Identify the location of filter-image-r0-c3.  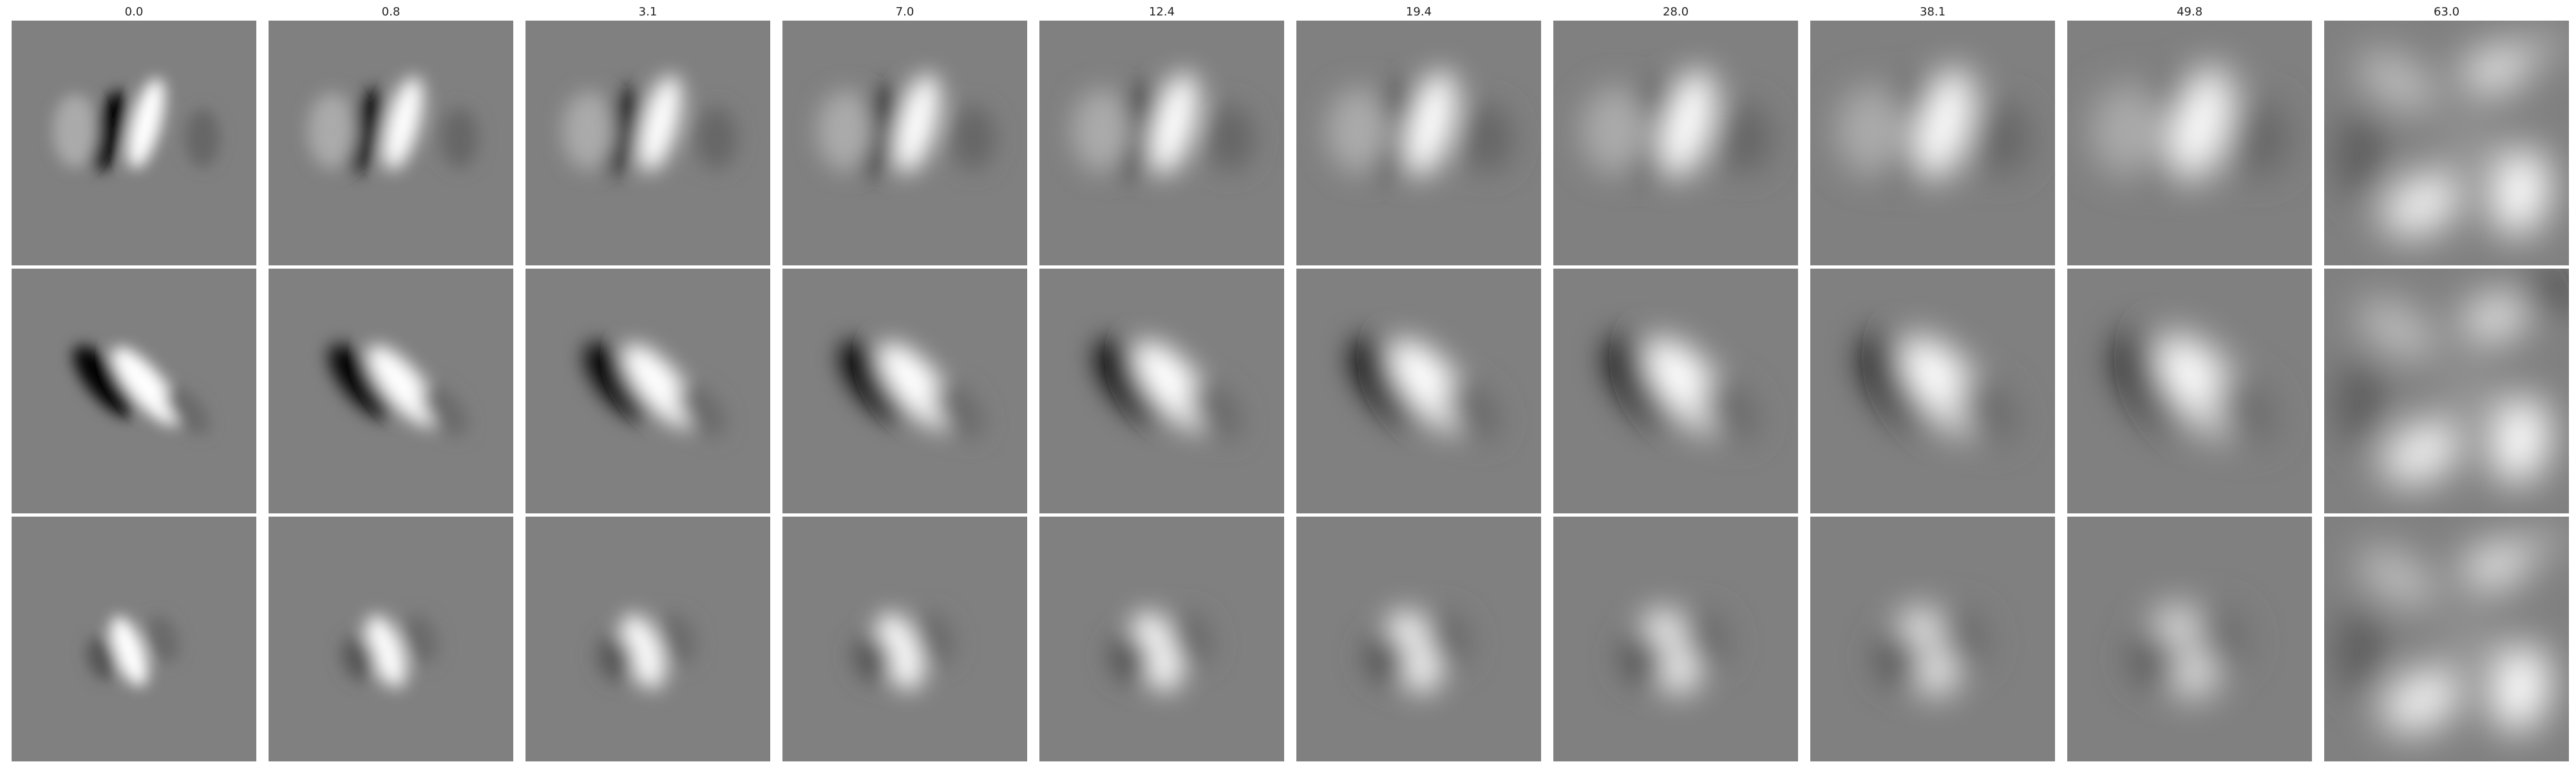
(905, 143).